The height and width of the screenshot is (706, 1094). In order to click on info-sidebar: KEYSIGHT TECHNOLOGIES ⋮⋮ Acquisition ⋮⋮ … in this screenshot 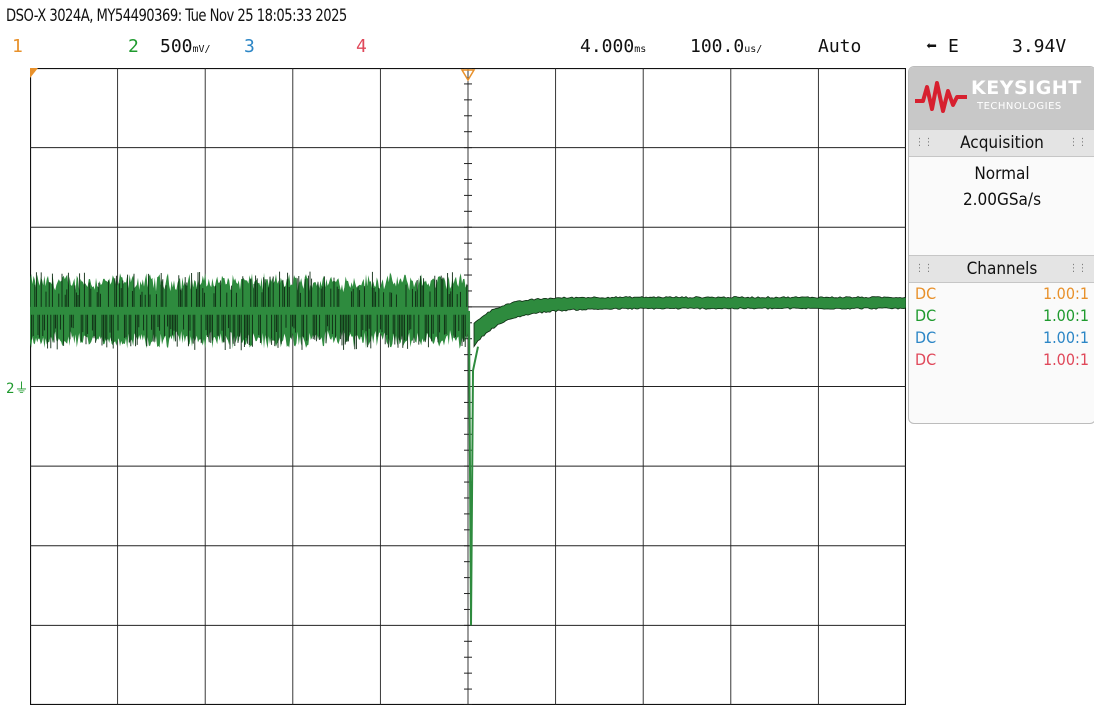, I will do `click(1001, 245)`.